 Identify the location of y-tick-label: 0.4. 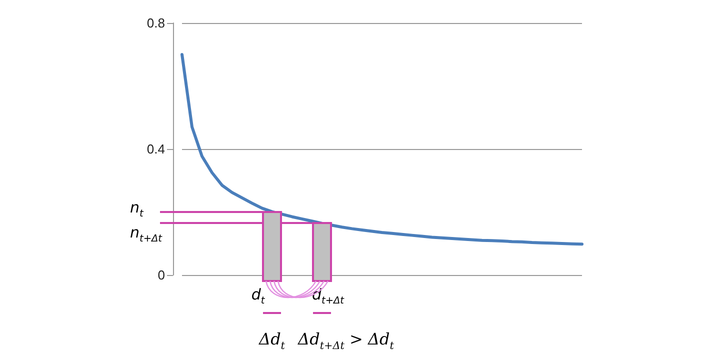
(155, 149).